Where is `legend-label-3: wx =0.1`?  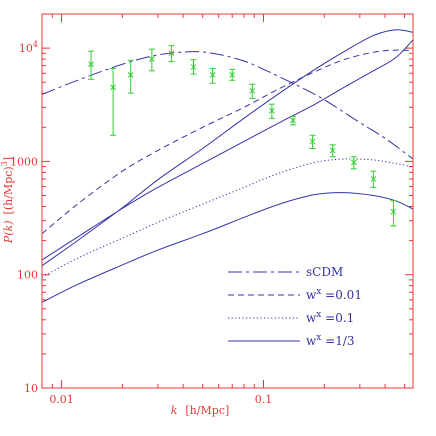
legend-label-3: wx =0.1 is located at coordinates (330, 317).